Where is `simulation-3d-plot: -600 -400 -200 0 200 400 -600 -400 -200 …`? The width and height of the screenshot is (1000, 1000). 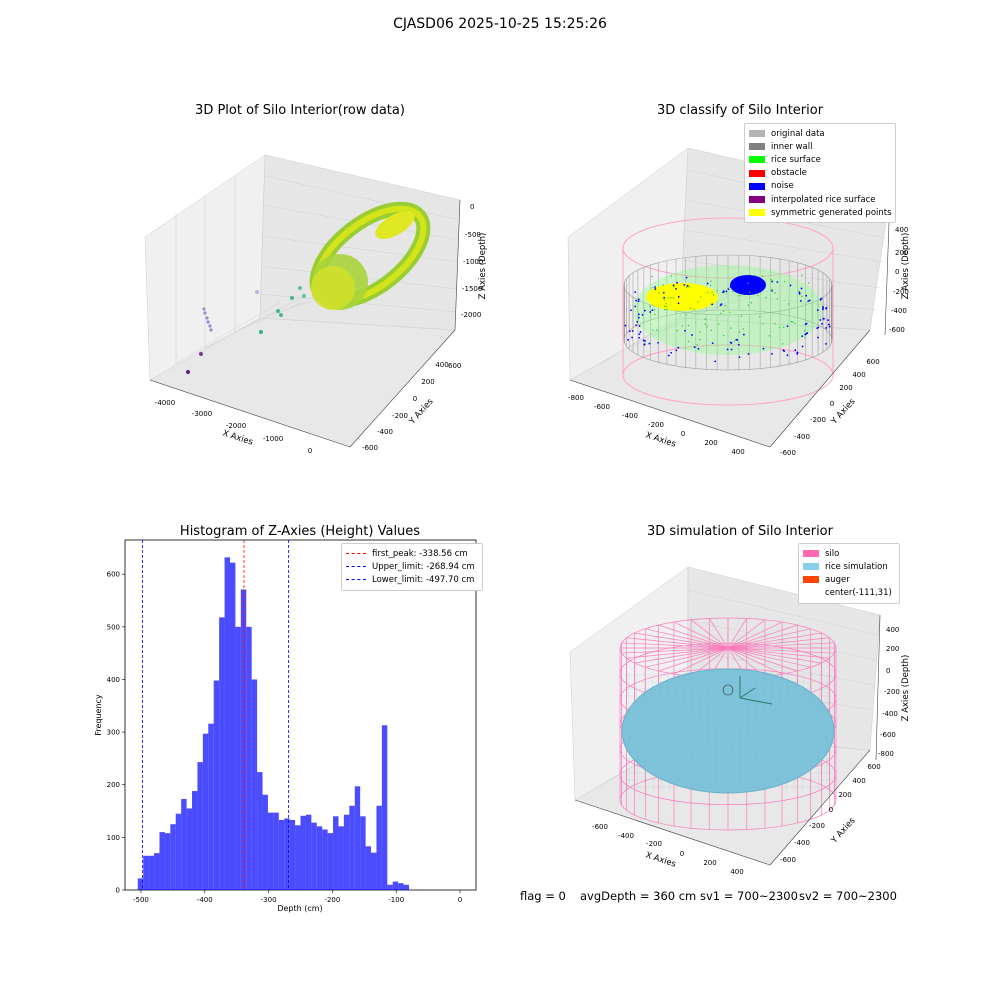
simulation-3d-plot: -600 -400 -200 0 200 400 -600 -400 -200 … is located at coordinates (740, 720).